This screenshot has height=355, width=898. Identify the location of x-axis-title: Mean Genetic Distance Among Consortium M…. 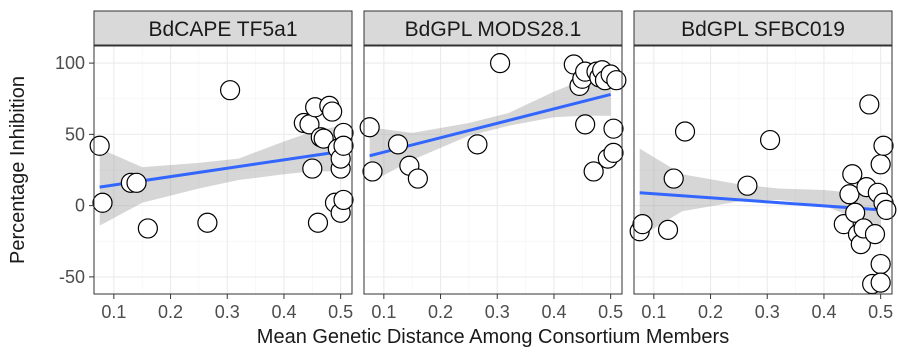
(493, 337).